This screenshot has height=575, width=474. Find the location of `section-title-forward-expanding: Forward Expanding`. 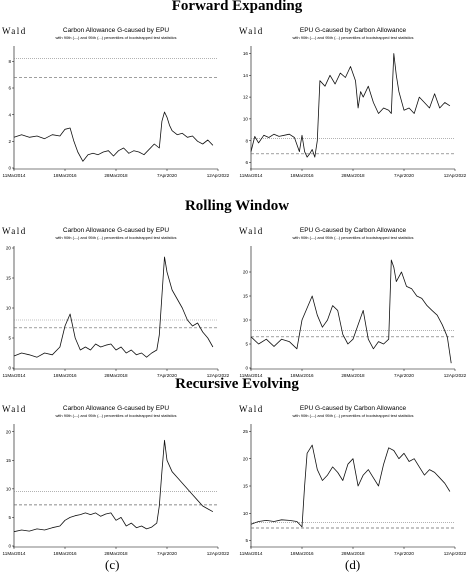

section-title-forward-expanding: Forward Expanding is located at coordinates (237, 7).